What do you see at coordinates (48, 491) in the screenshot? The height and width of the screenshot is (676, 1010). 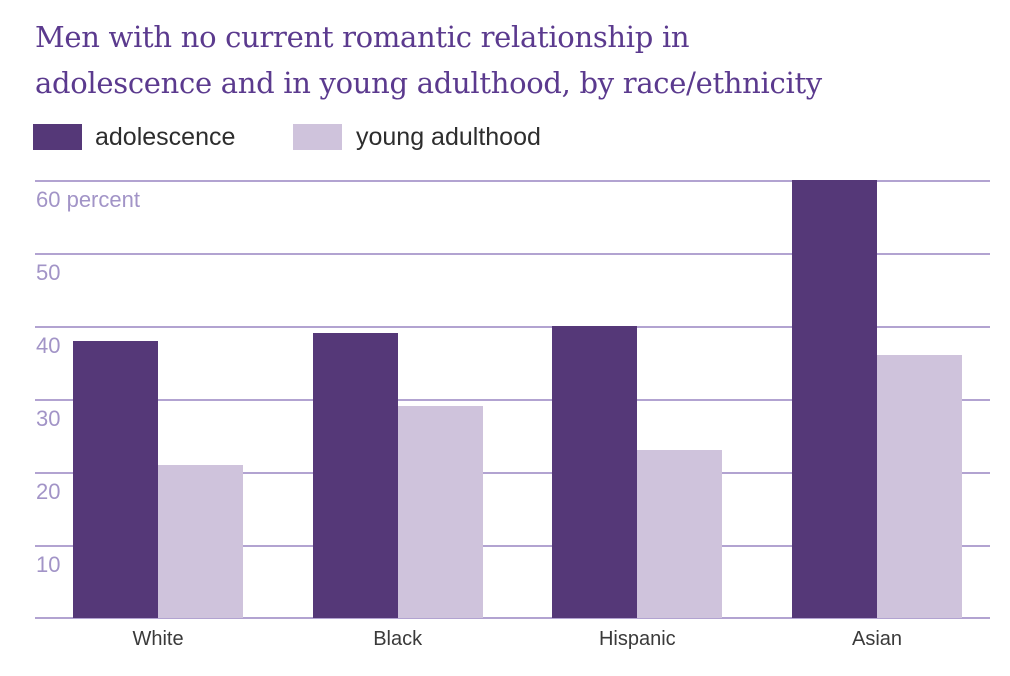 I see `y-tick-label: 20` at bounding box center [48, 491].